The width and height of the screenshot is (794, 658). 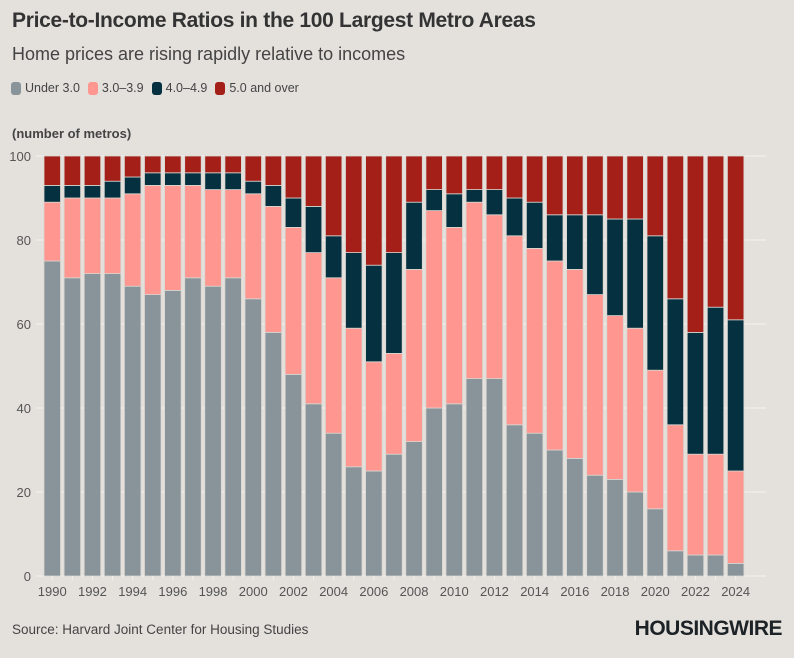 I want to click on x-tick-label-1992: 1992, so click(x=92, y=591).